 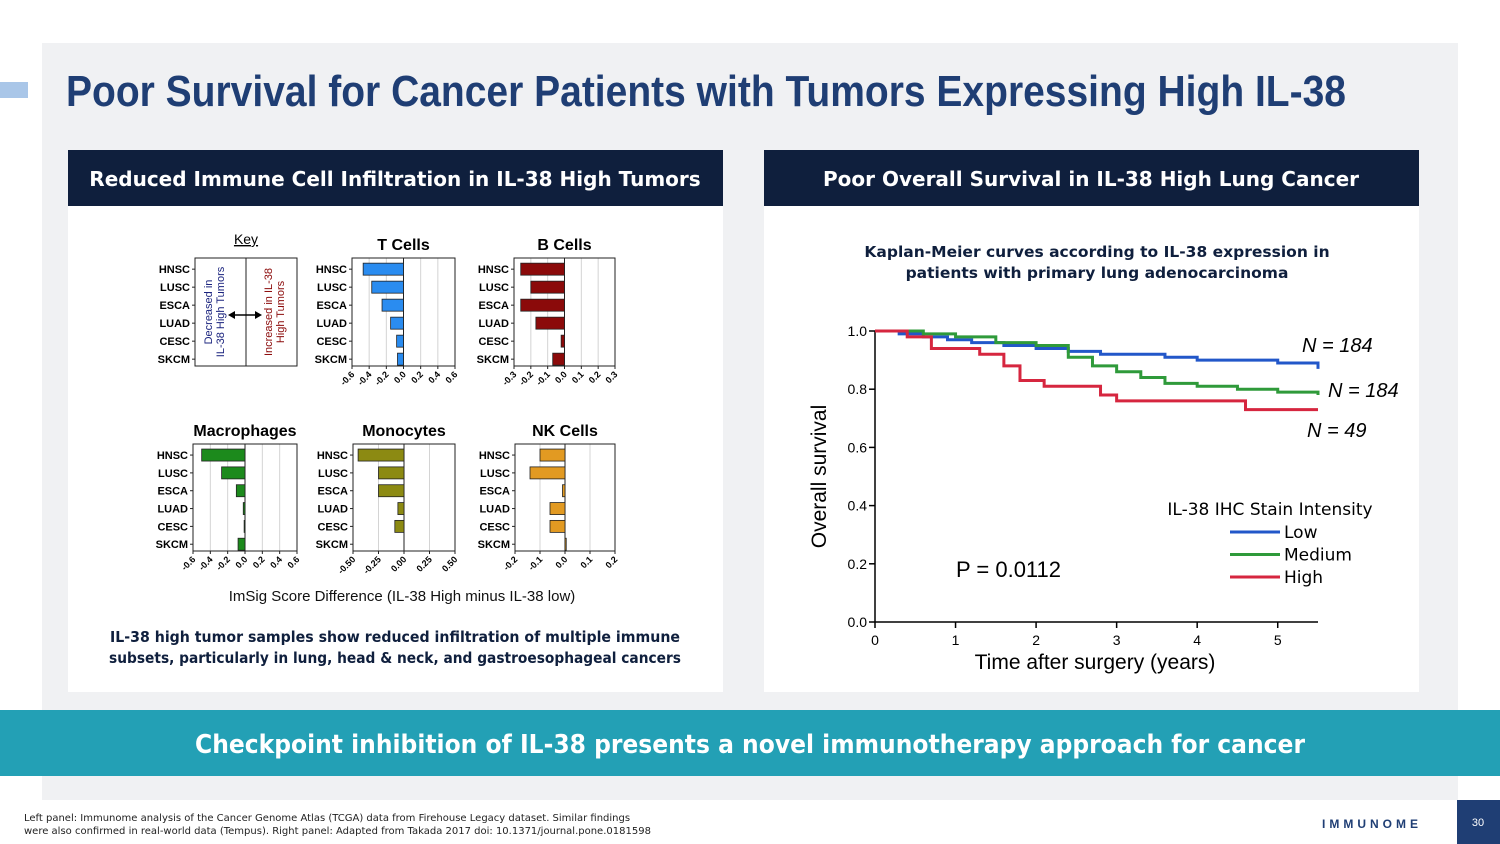 What do you see at coordinates (1008, 569) in the screenshot?
I see `p-value: P = 0.0112` at bounding box center [1008, 569].